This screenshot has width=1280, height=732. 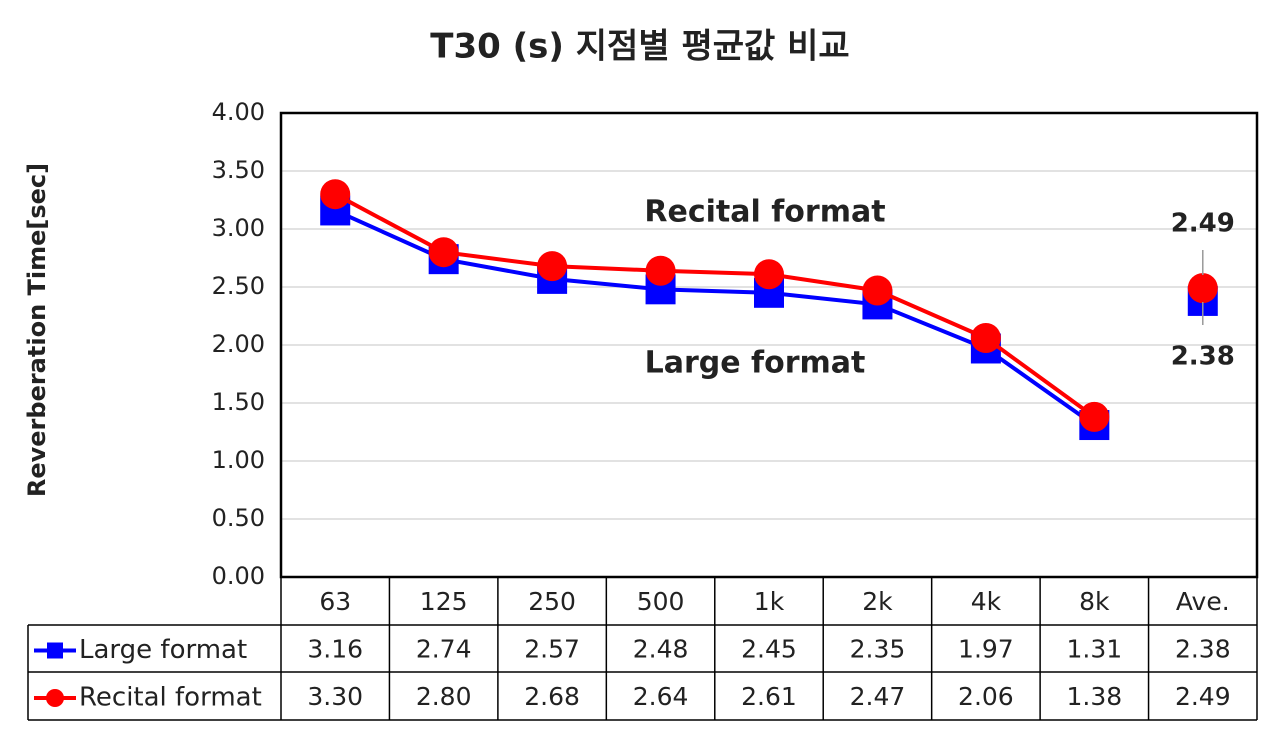 I want to click on x-tick-label: 250, so click(x=552, y=601).